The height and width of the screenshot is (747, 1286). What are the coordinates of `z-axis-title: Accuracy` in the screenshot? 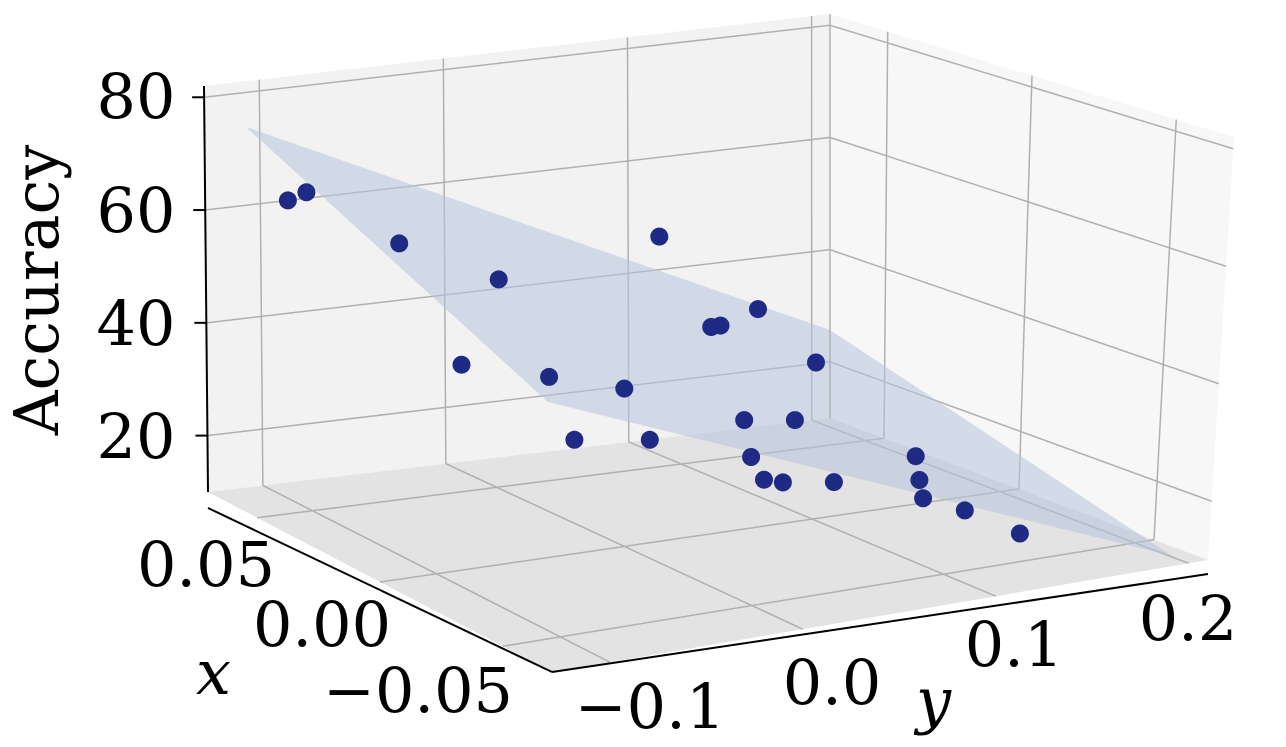 It's located at (36, 291).